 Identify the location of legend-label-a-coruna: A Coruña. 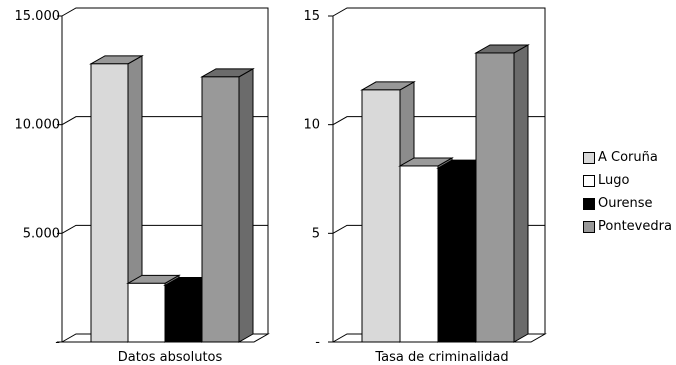
(628, 157).